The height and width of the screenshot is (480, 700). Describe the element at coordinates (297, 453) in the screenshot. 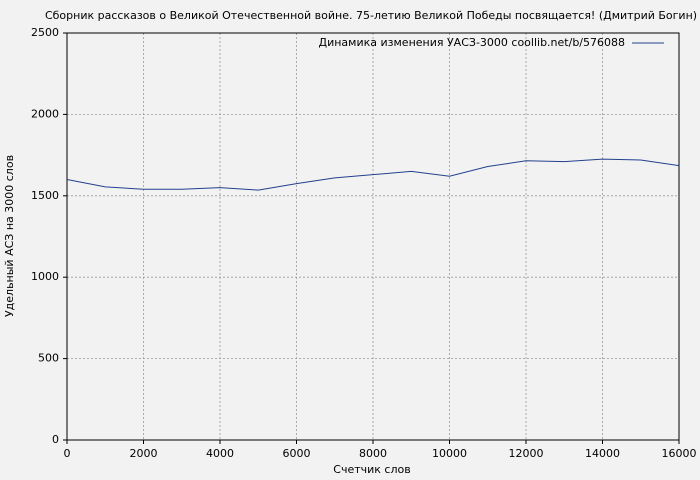

I see `x-tick-label: 6000` at that location.